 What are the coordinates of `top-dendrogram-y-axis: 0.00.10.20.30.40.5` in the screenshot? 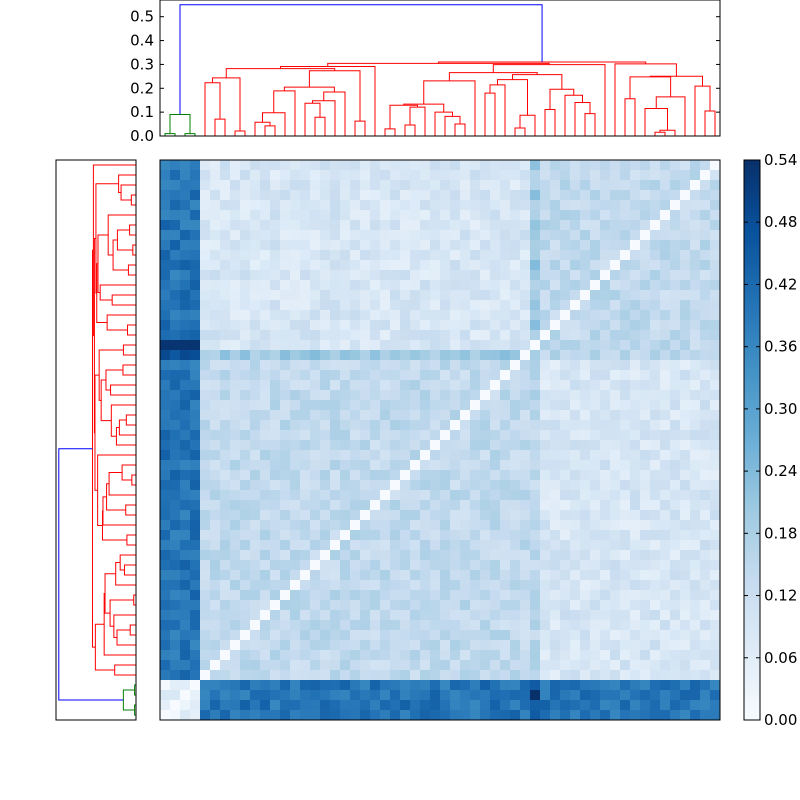 It's located at (425, 76).